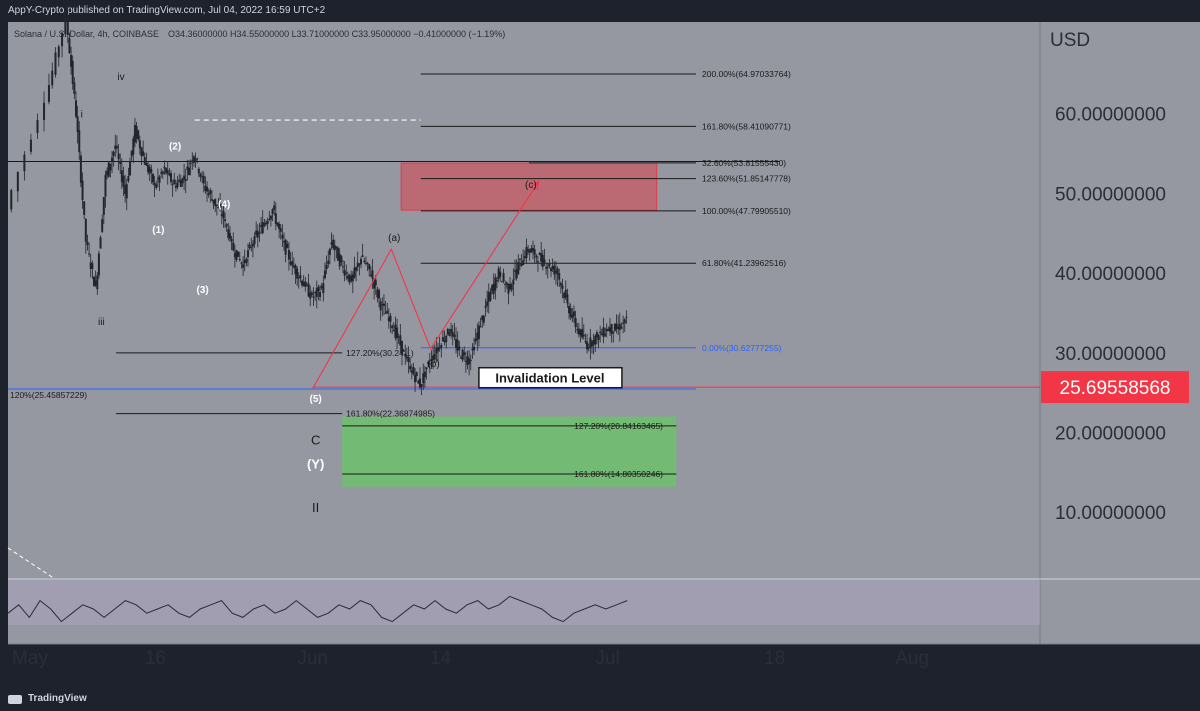 Image resolution: width=1200 pixels, height=711 pixels. I want to click on wave-label: (5), so click(316, 399).